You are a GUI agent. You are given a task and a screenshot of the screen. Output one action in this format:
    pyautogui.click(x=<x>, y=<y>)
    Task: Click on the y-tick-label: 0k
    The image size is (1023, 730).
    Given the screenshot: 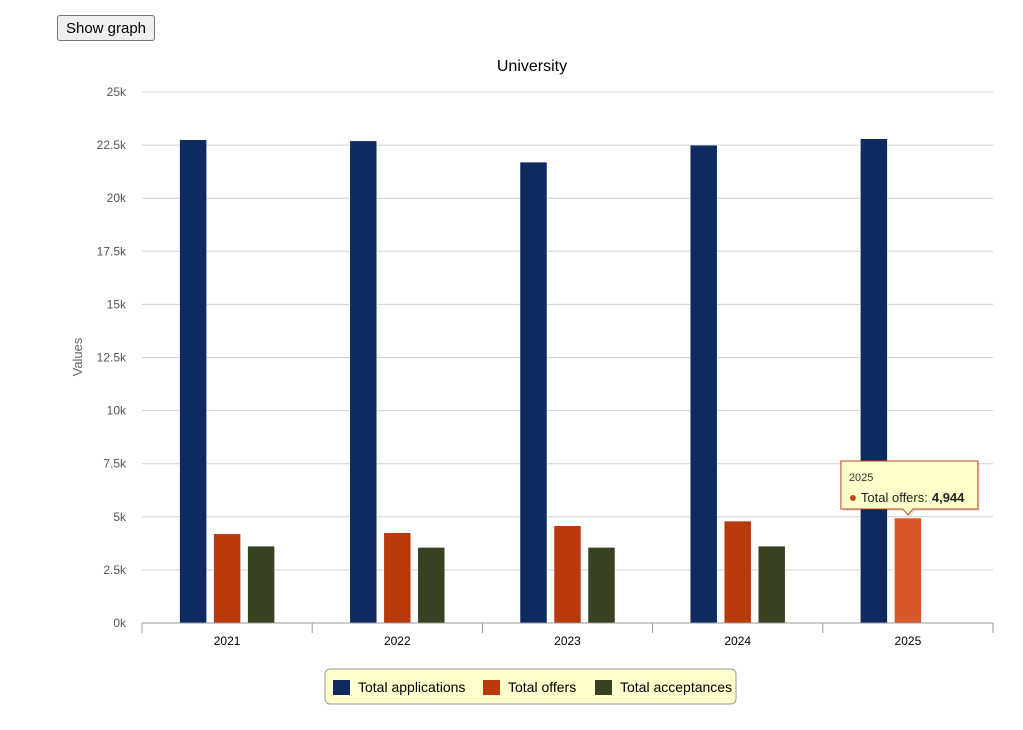 What is the action you would take?
    pyautogui.click(x=120, y=623)
    